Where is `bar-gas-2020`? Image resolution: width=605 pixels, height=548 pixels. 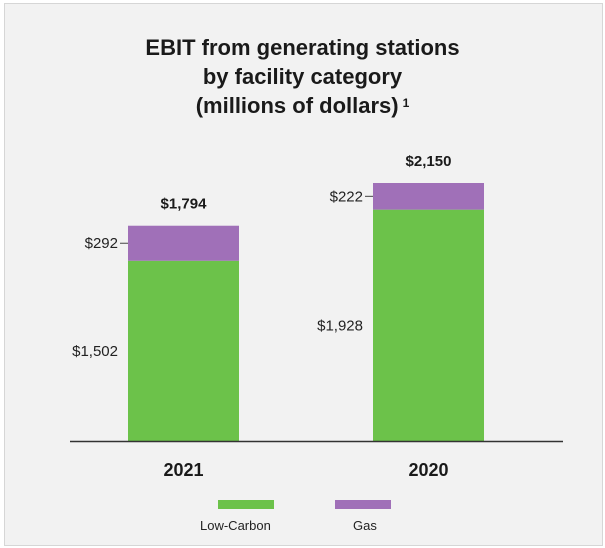
bar-gas-2020 is located at coordinates (428, 196).